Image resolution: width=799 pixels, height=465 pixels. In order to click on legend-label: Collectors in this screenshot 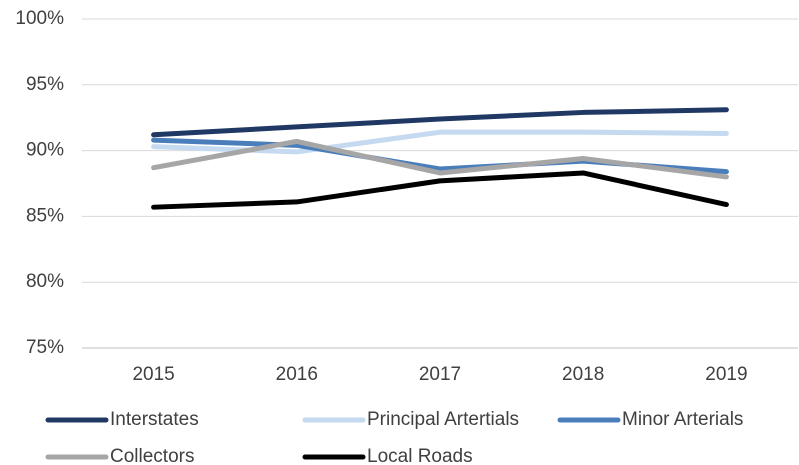, I will do `click(152, 455)`.